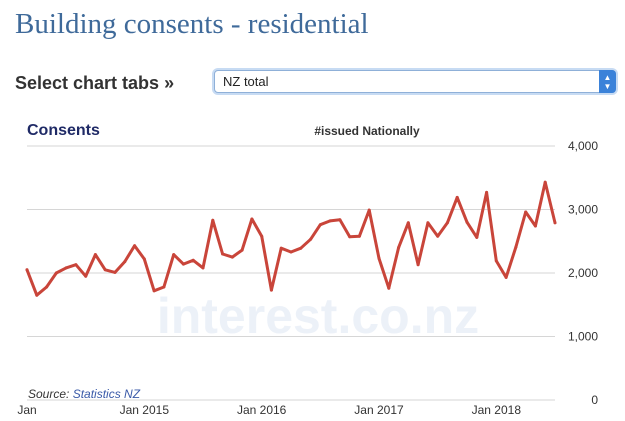  What do you see at coordinates (318, 316) in the screenshot?
I see `watermark: interest.co.nz` at bounding box center [318, 316].